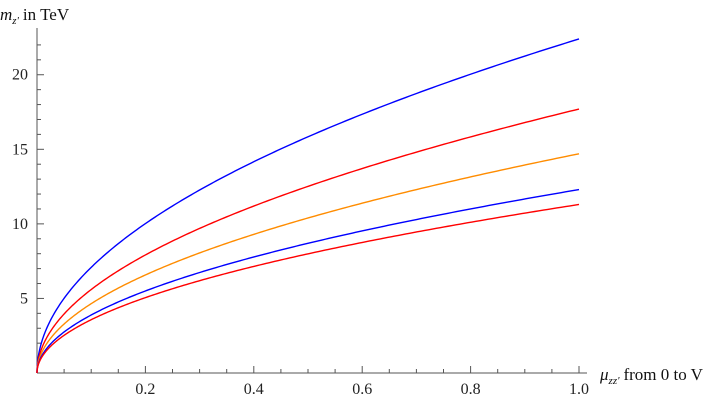 The image size is (720, 400). I want to click on x-axis-symbol: μ, so click(604, 374).